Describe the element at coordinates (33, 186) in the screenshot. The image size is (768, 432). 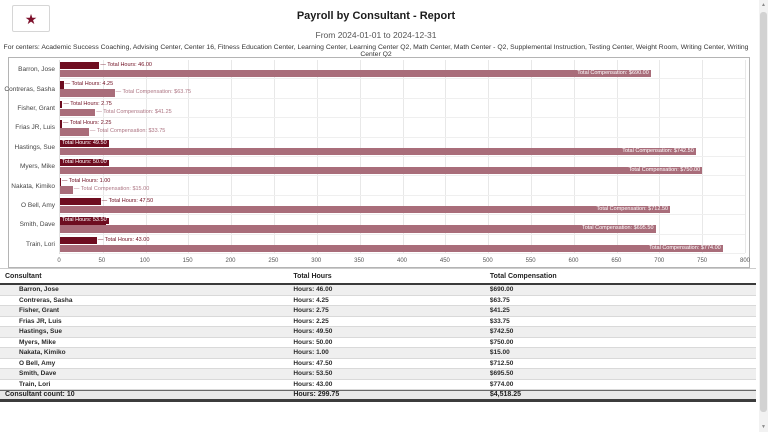
I see `consultant-axis-label: Nakata, Kimiko` at that location.